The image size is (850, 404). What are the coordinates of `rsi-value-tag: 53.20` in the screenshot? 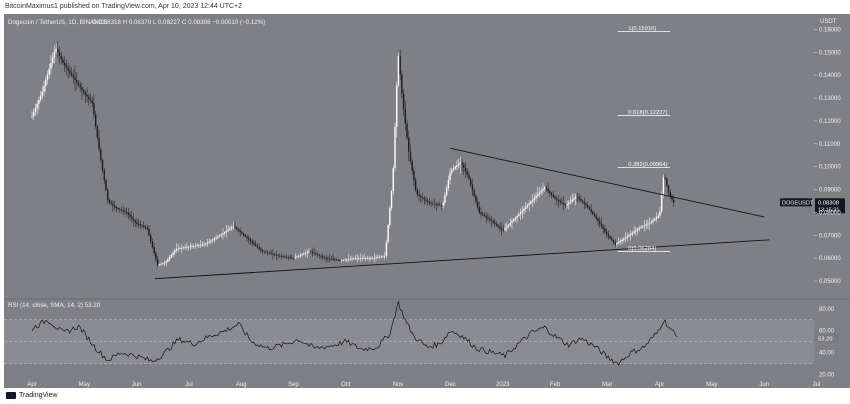 It's located at (825, 339).